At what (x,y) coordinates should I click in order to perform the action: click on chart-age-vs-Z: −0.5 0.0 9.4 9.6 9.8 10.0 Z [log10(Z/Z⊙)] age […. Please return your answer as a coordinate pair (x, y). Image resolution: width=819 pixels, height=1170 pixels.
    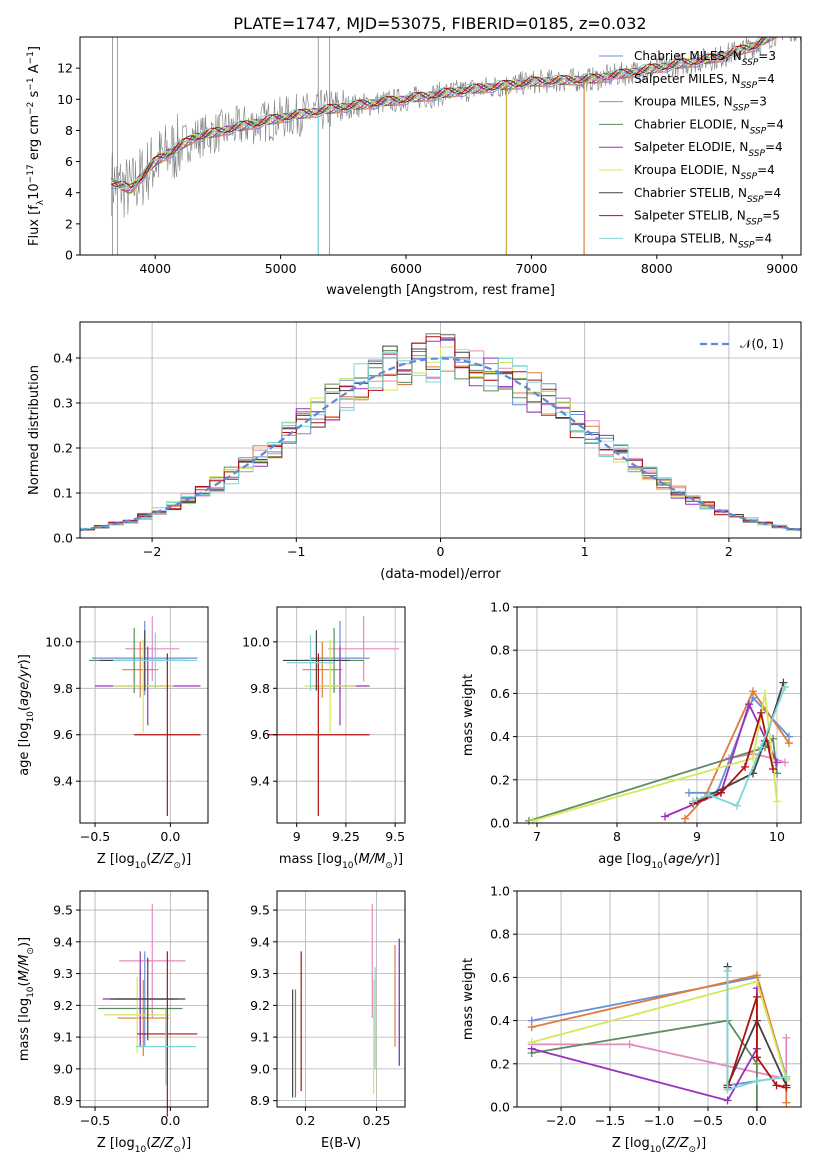
    Looking at the image, I should click on (113, 738).